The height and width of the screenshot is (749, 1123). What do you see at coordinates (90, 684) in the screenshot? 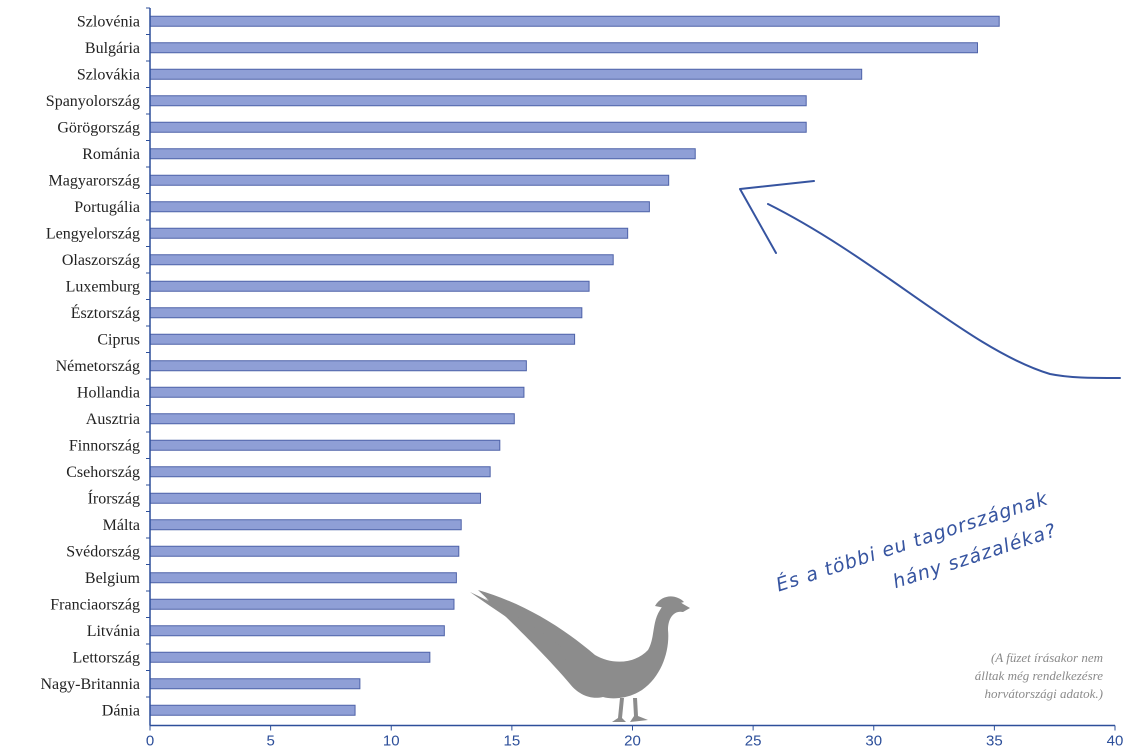
I see `category-label: Nagy-Britannia` at bounding box center [90, 684].